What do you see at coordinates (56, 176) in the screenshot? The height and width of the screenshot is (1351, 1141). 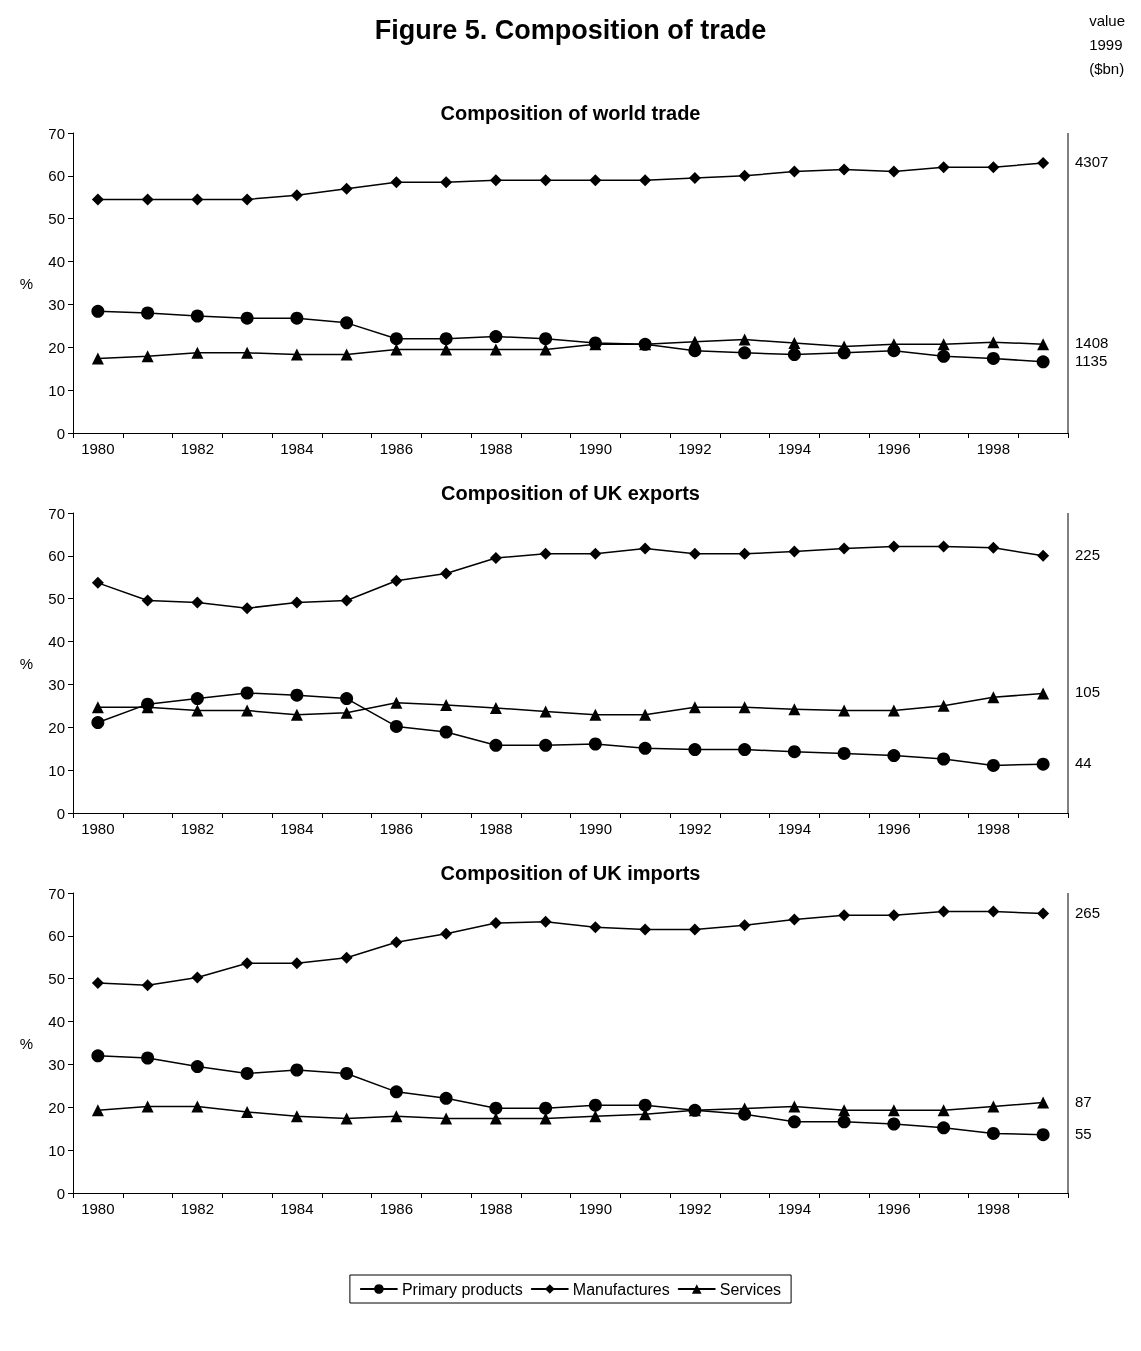 I see `y-tick-label: 60` at bounding box center [56, 176].